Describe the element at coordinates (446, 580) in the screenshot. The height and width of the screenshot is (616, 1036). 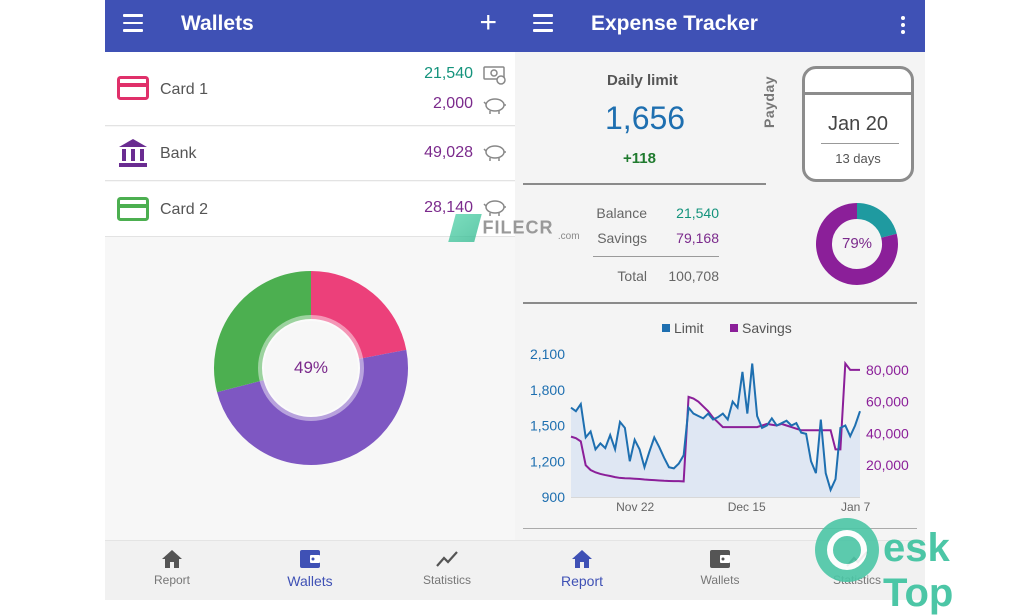
I see `nav-label: Statistics` at that location.